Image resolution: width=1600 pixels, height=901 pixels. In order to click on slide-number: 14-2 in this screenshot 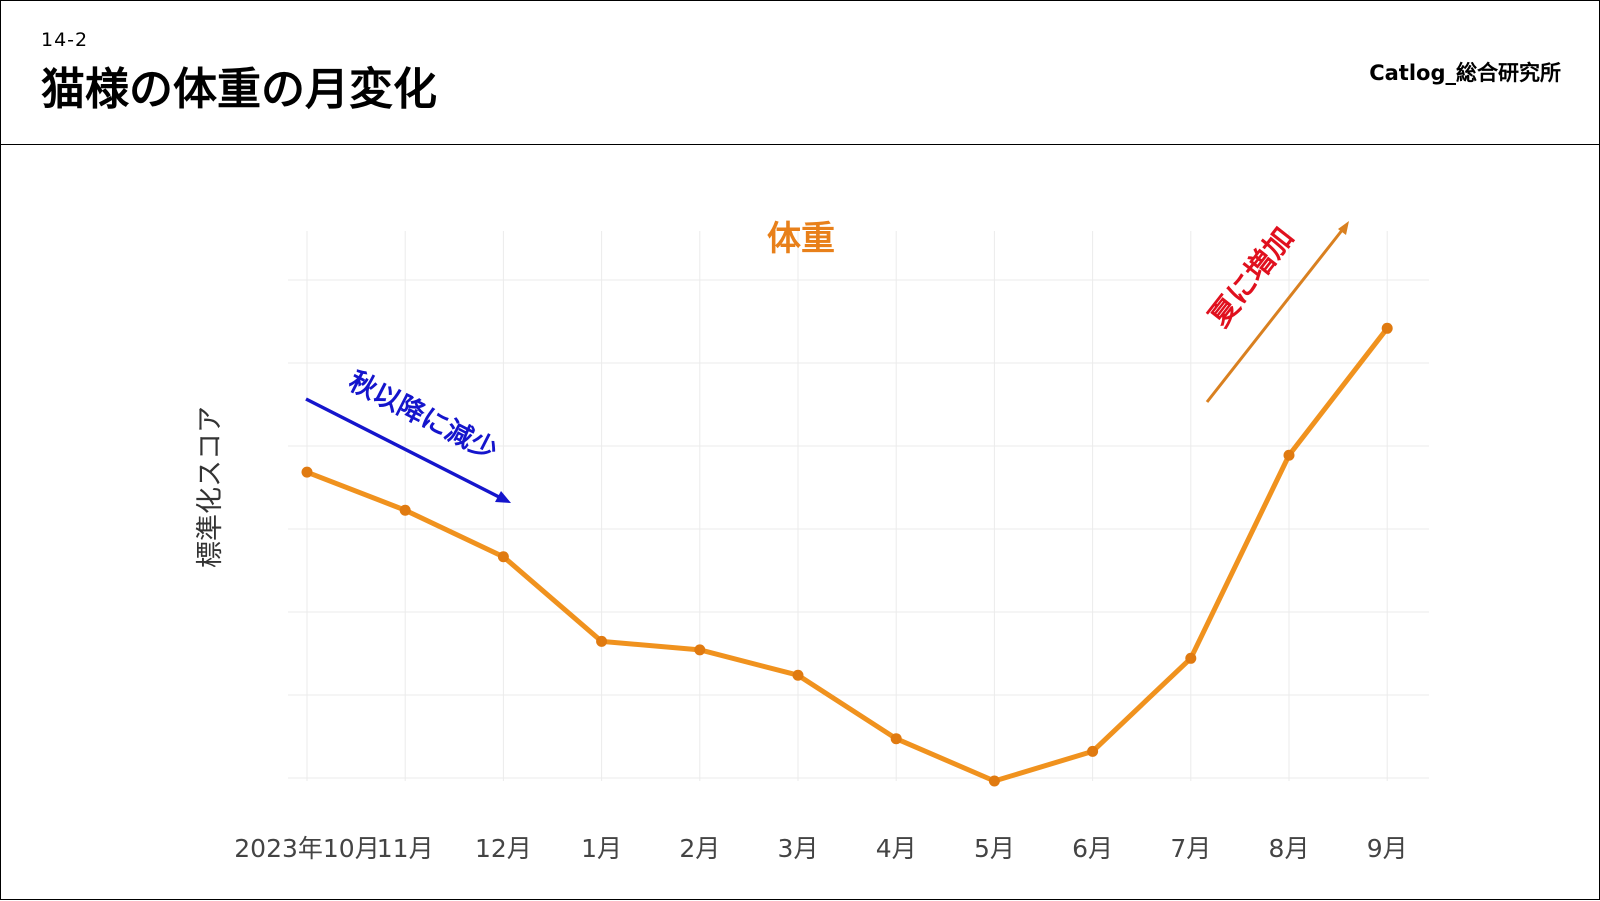, I will do `click(65, 40)`.